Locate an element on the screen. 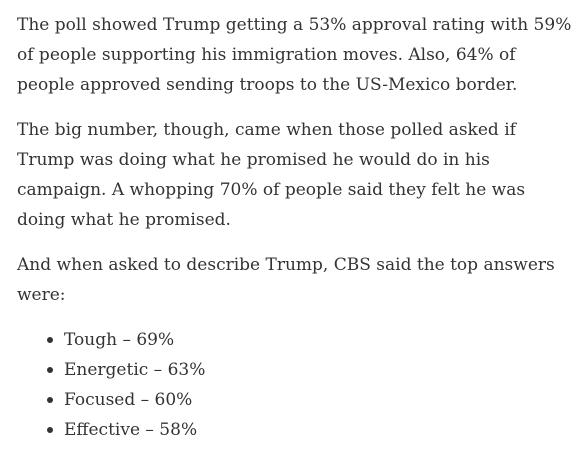 Image resolution: width=583 pixels, height=468 pixels. list-item: Effective – 58% is located at coordinates (312, 430).